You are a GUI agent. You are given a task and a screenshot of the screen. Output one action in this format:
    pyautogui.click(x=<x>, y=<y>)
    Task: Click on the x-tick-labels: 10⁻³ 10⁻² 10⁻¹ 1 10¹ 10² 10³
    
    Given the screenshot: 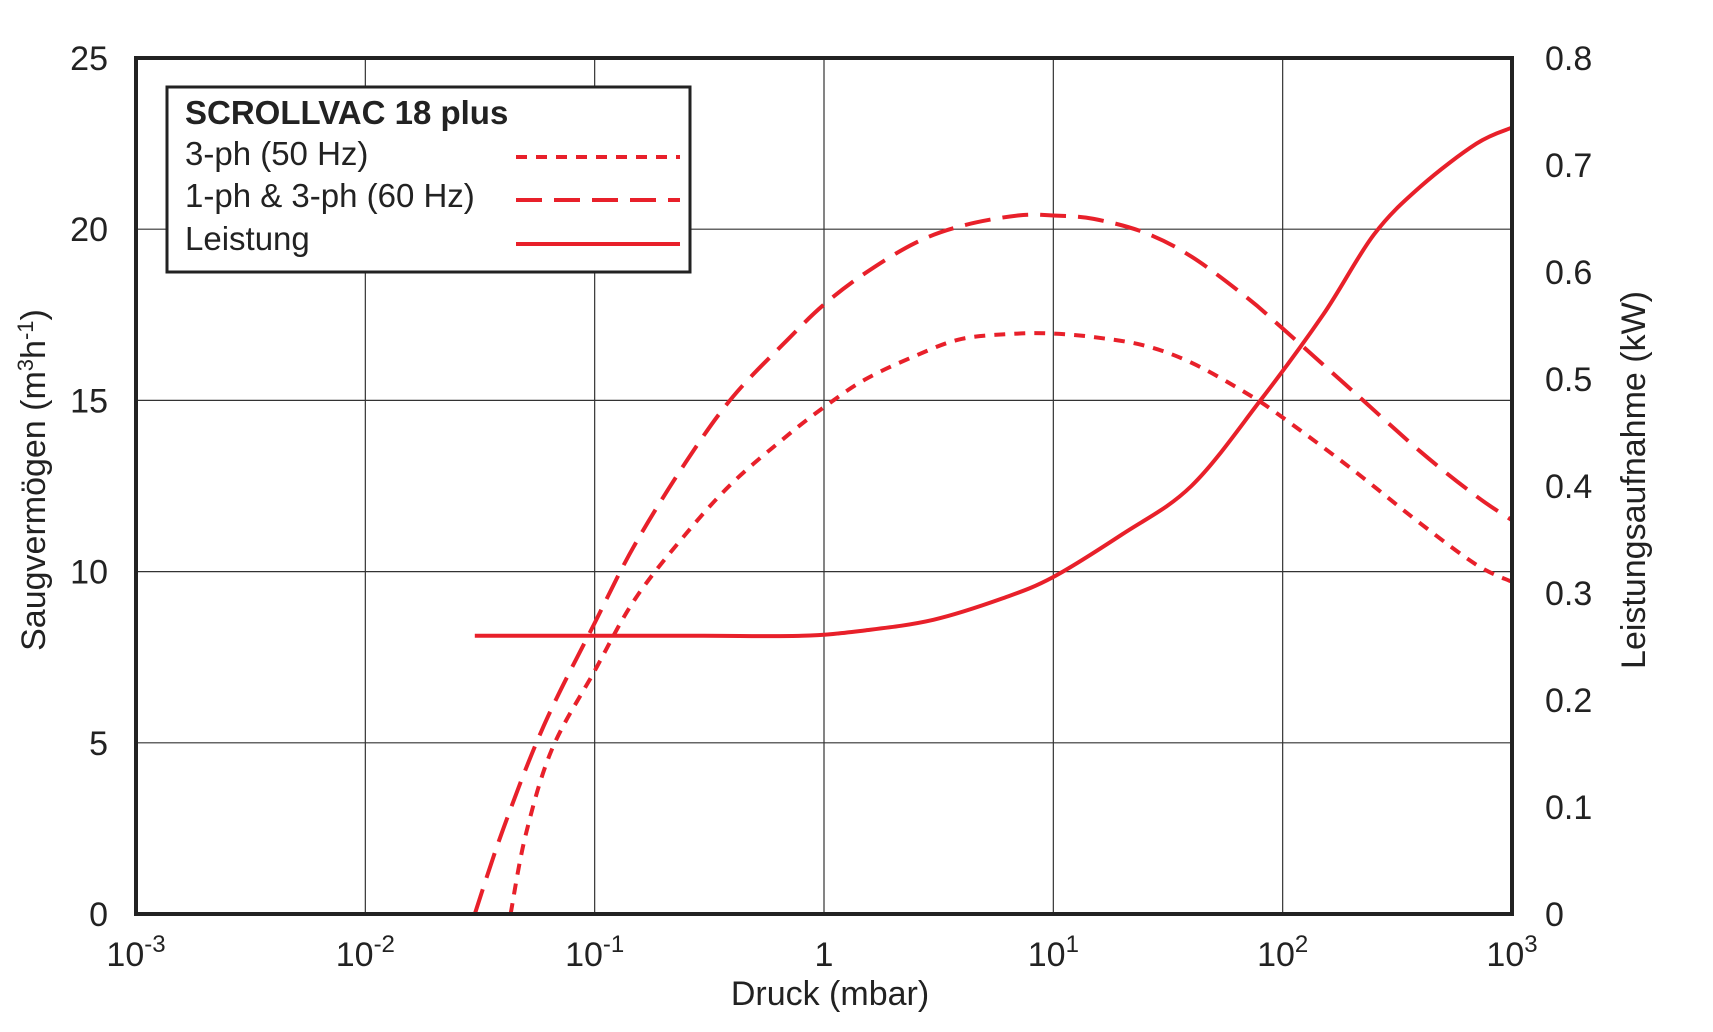 What is the action you would take?
    pyautogui.click(x=821, y=952)
    